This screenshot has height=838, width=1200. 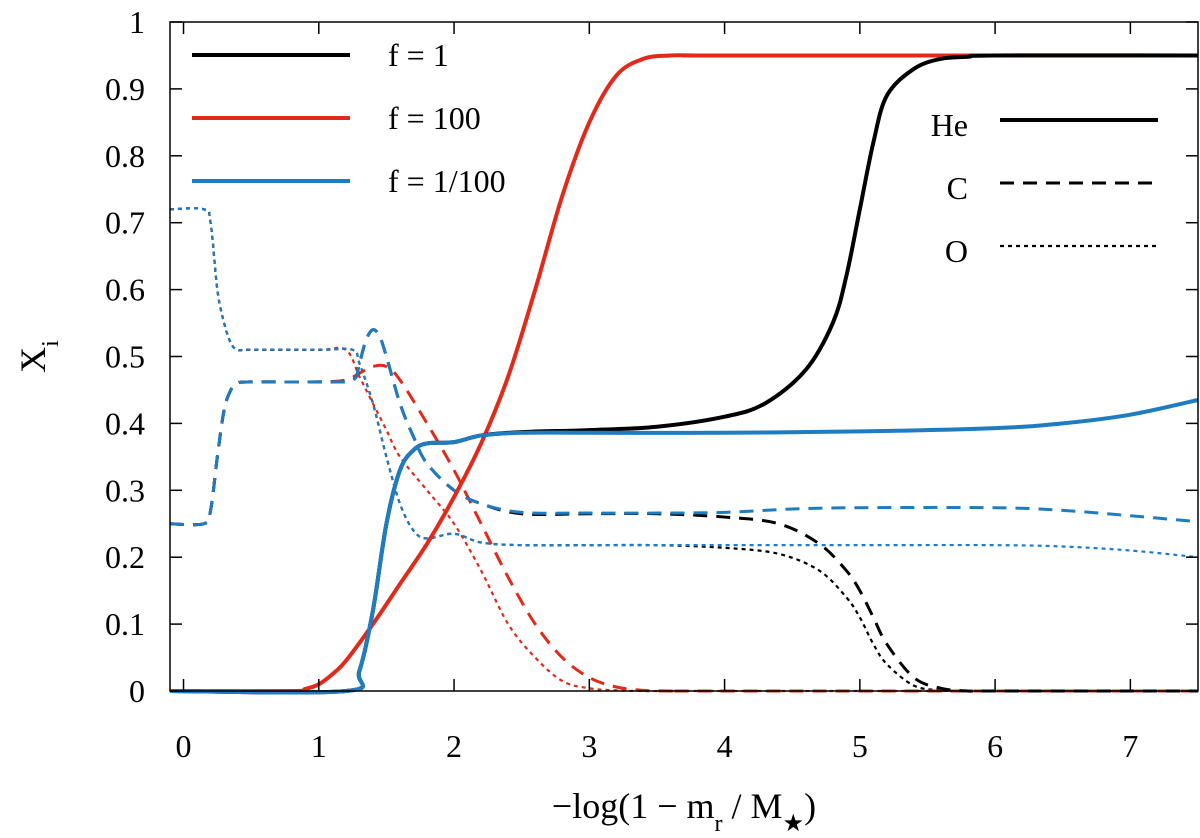 I want to click on y-tick-label: 0.4, so click(x=125, y=423).